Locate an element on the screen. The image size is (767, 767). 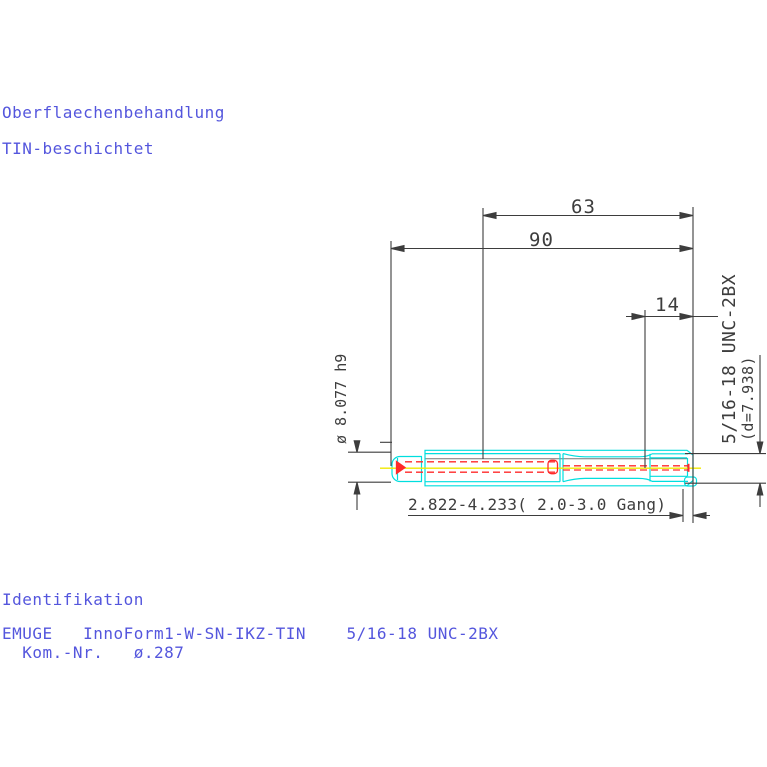
dim-text-63: 63 is located at coordinates (583, 207).